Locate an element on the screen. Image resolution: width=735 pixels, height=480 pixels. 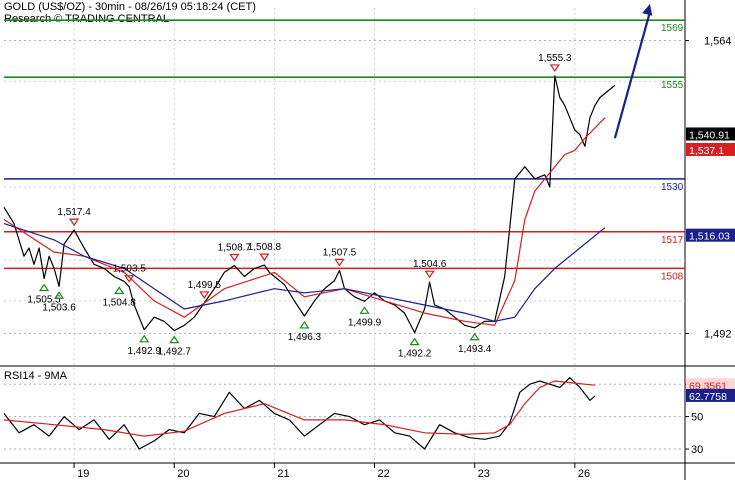
time-tick-label: 22 is located at coordinates (384, 474).